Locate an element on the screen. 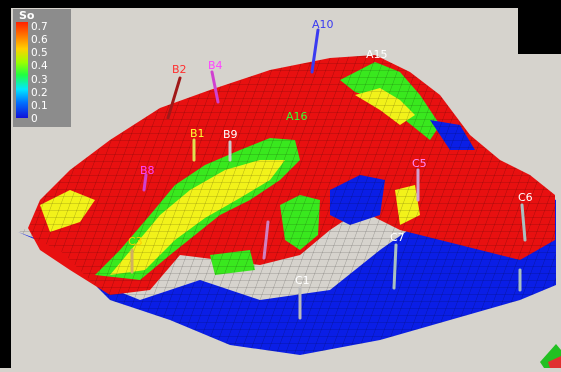 This screenshot has height=372, width=561. well-label-b1: B1 is located at coordinates (197, 133).